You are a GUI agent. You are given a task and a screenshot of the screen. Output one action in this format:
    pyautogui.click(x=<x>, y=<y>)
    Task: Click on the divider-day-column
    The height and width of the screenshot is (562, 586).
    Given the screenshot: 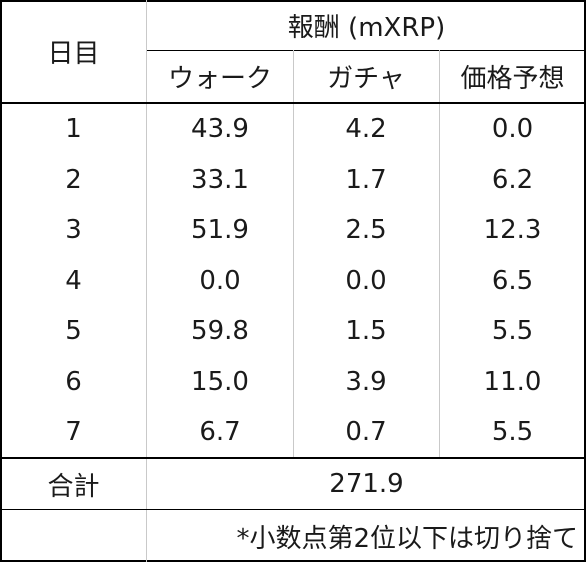 What is the action you would take?
    pyautogui.click(x=146, y=281)
    